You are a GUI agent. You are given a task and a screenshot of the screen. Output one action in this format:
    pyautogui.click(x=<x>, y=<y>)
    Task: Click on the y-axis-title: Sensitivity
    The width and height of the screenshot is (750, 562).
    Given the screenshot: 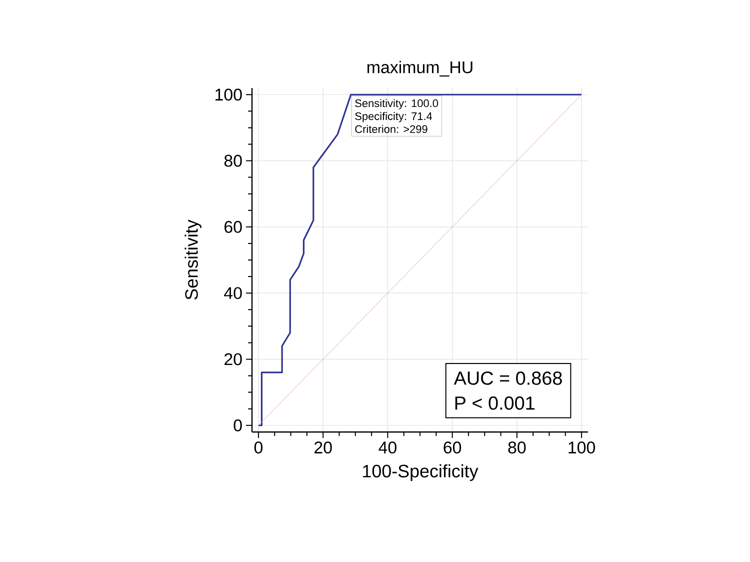 What is the action you would take?
    pyautogui.click(x=193, y=260)
    